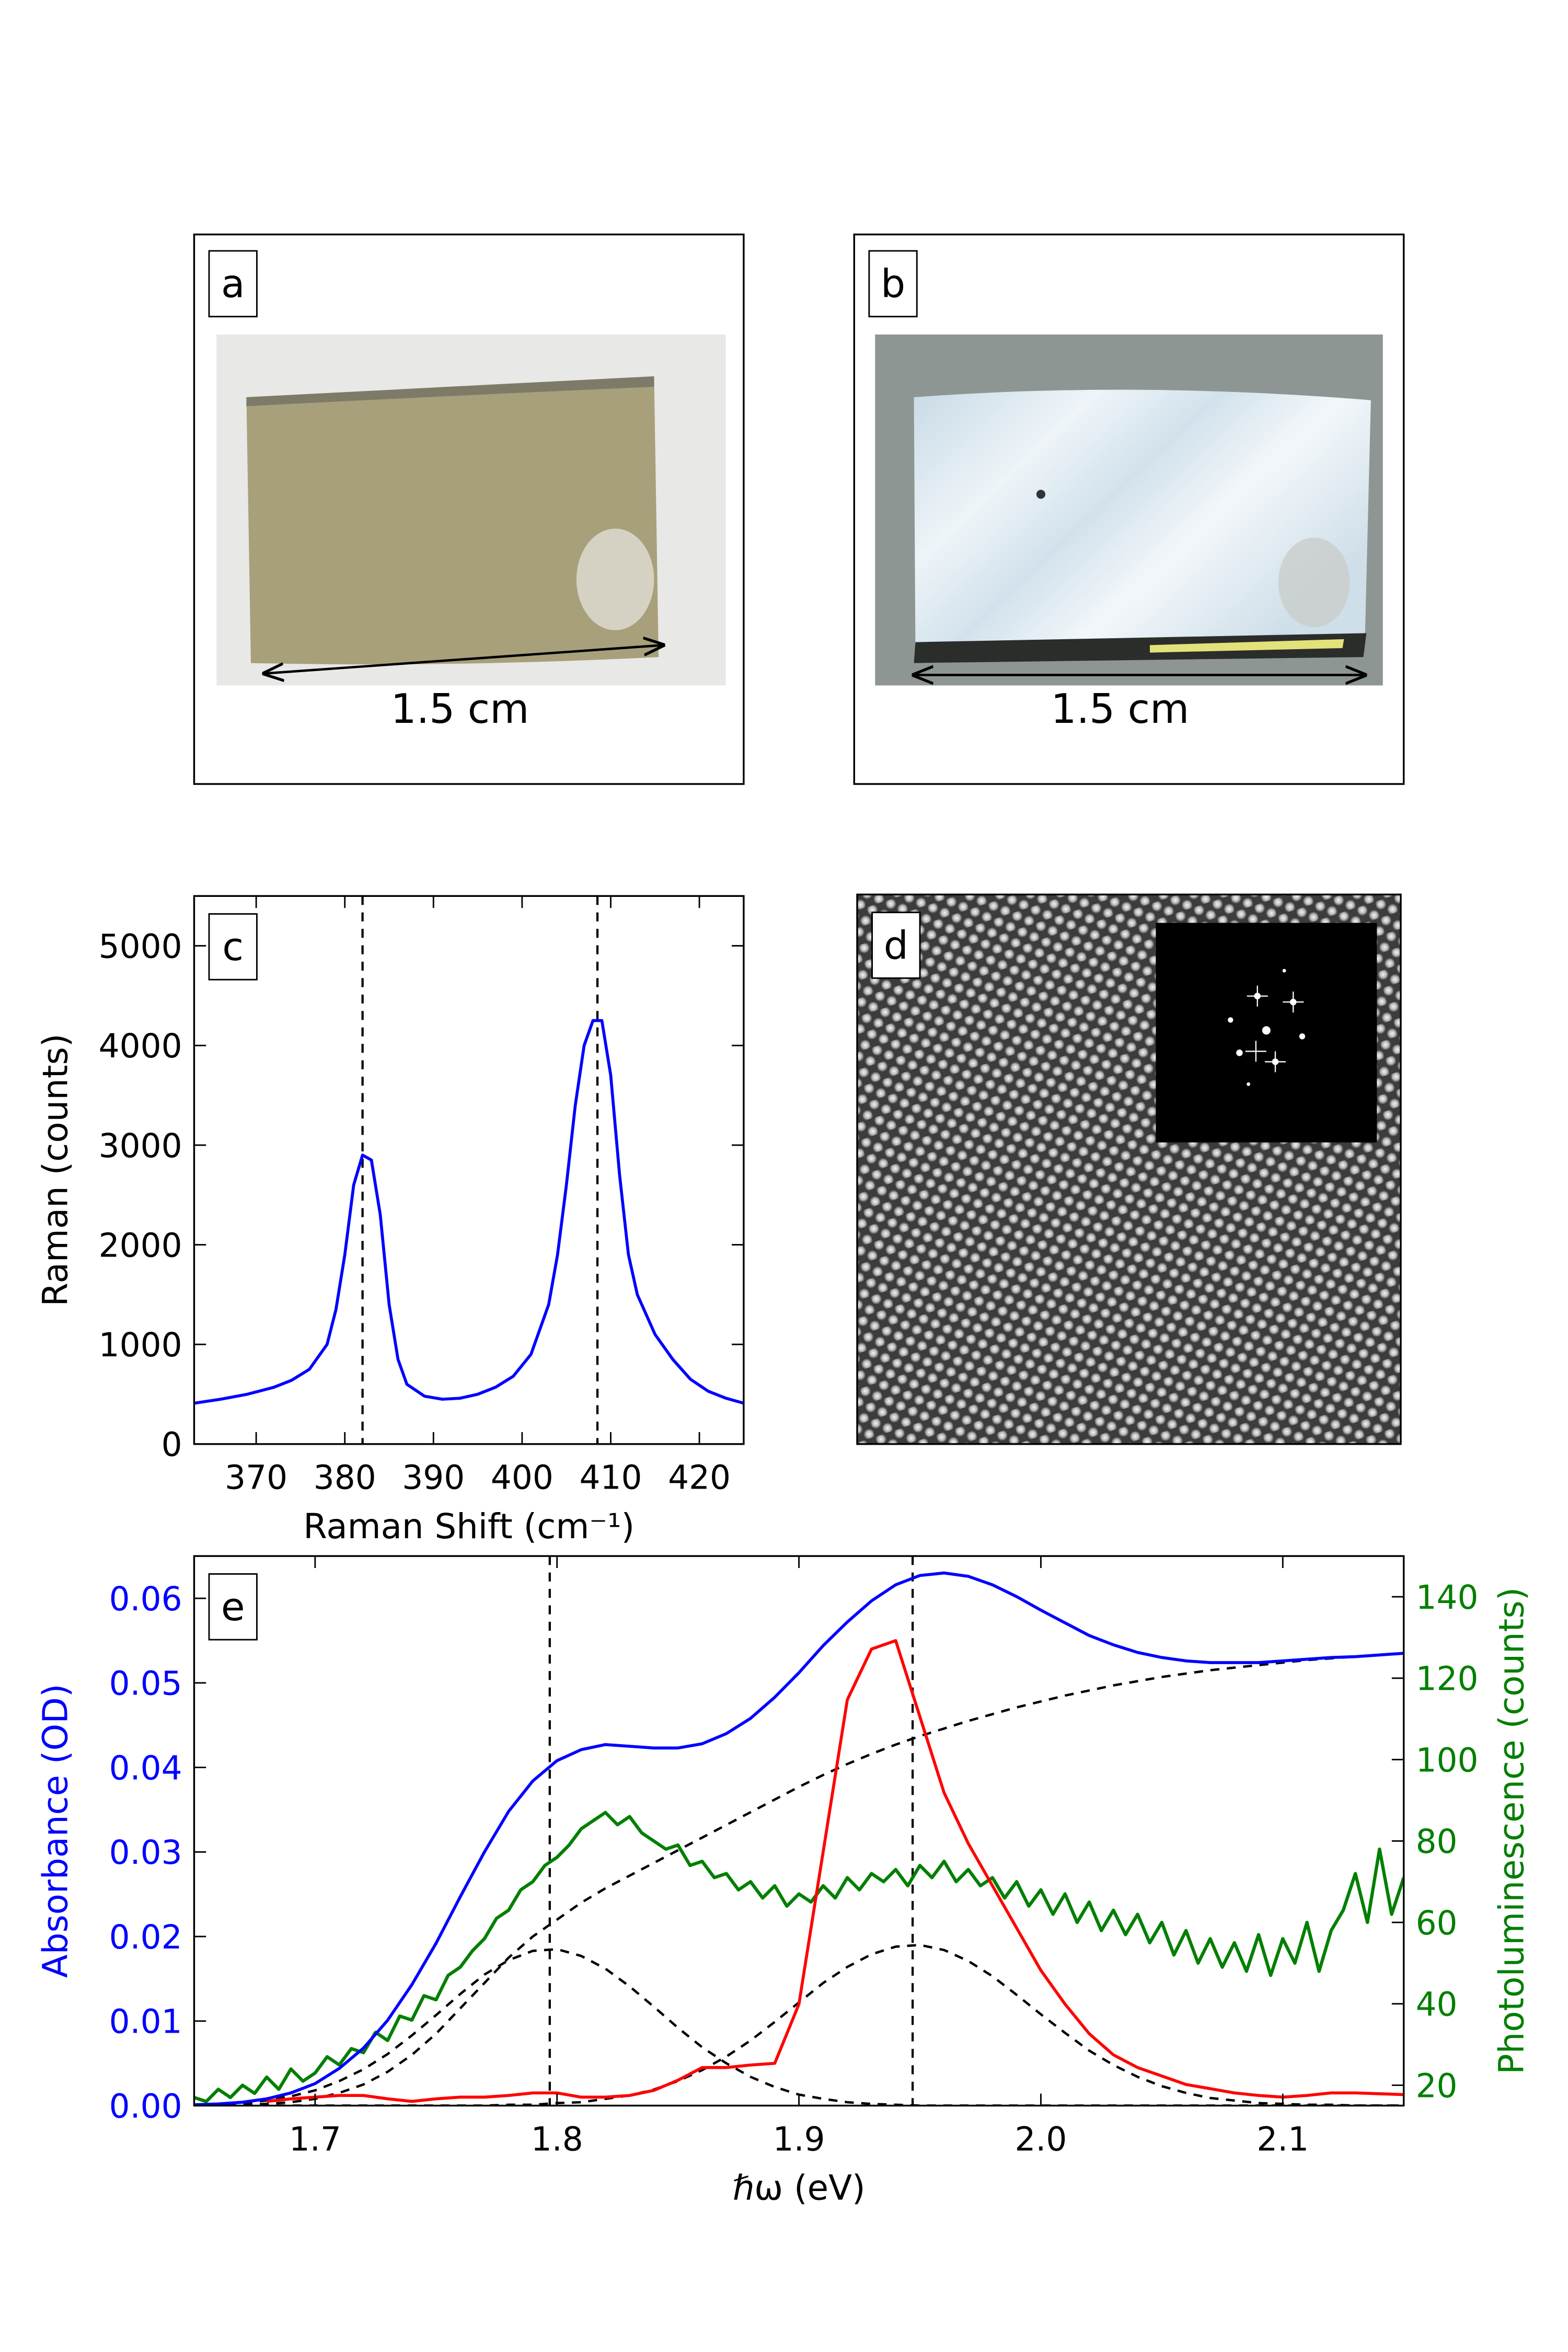 This screenshot has height=2352, width=1568. Describe the element at coordinates (1437, 1842) in the screenshot. I see `y2-tick-label: 80` at that location.